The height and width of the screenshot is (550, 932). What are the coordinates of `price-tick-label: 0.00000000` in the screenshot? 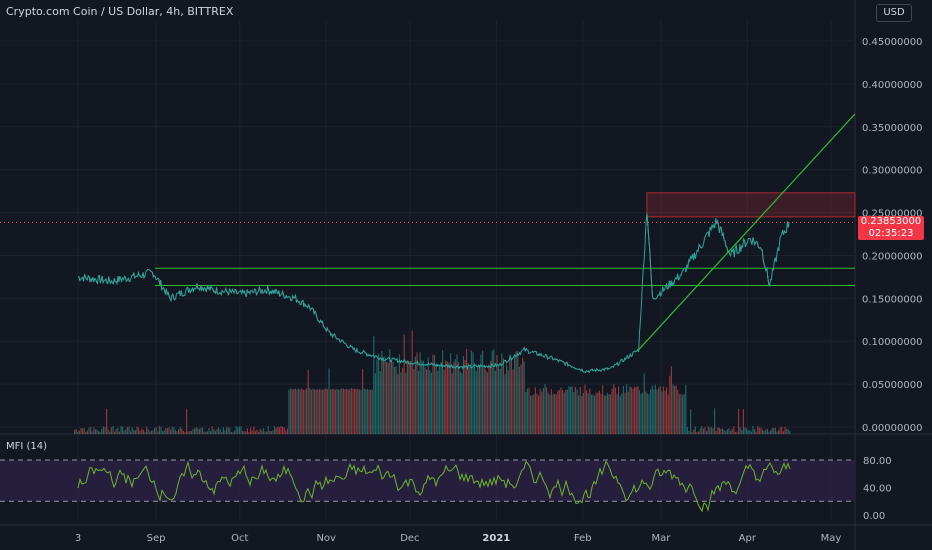 It's located at (892, 428).